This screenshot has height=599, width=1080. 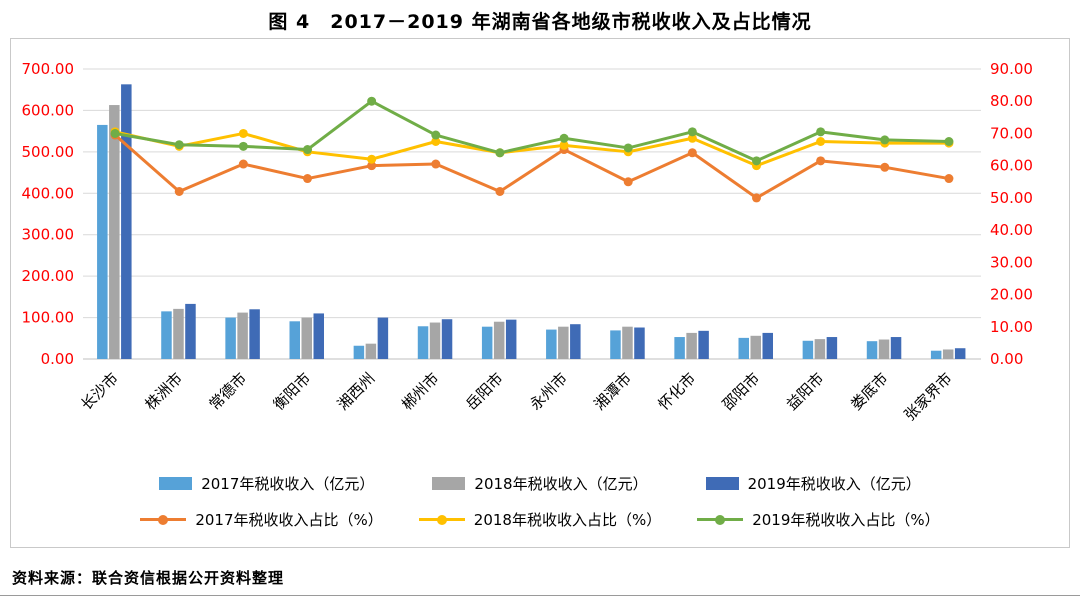 I want to click on legend-swatch-2018-line, so click(x=441, y=520).